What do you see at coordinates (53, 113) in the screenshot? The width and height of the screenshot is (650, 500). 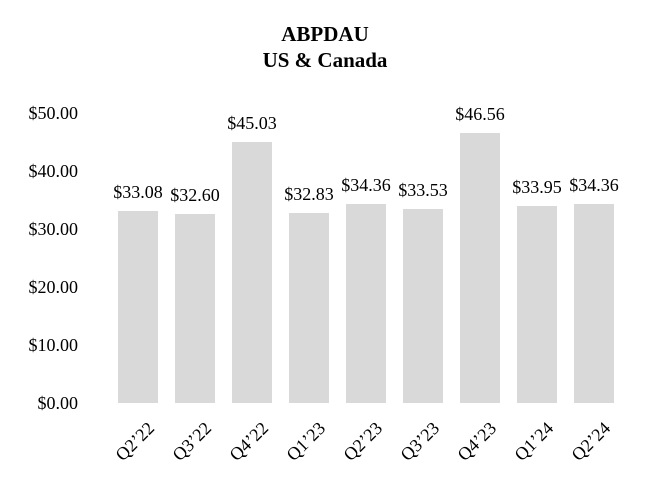 I see `y-tick-label: $50.00` at bounding box center [53, 113].